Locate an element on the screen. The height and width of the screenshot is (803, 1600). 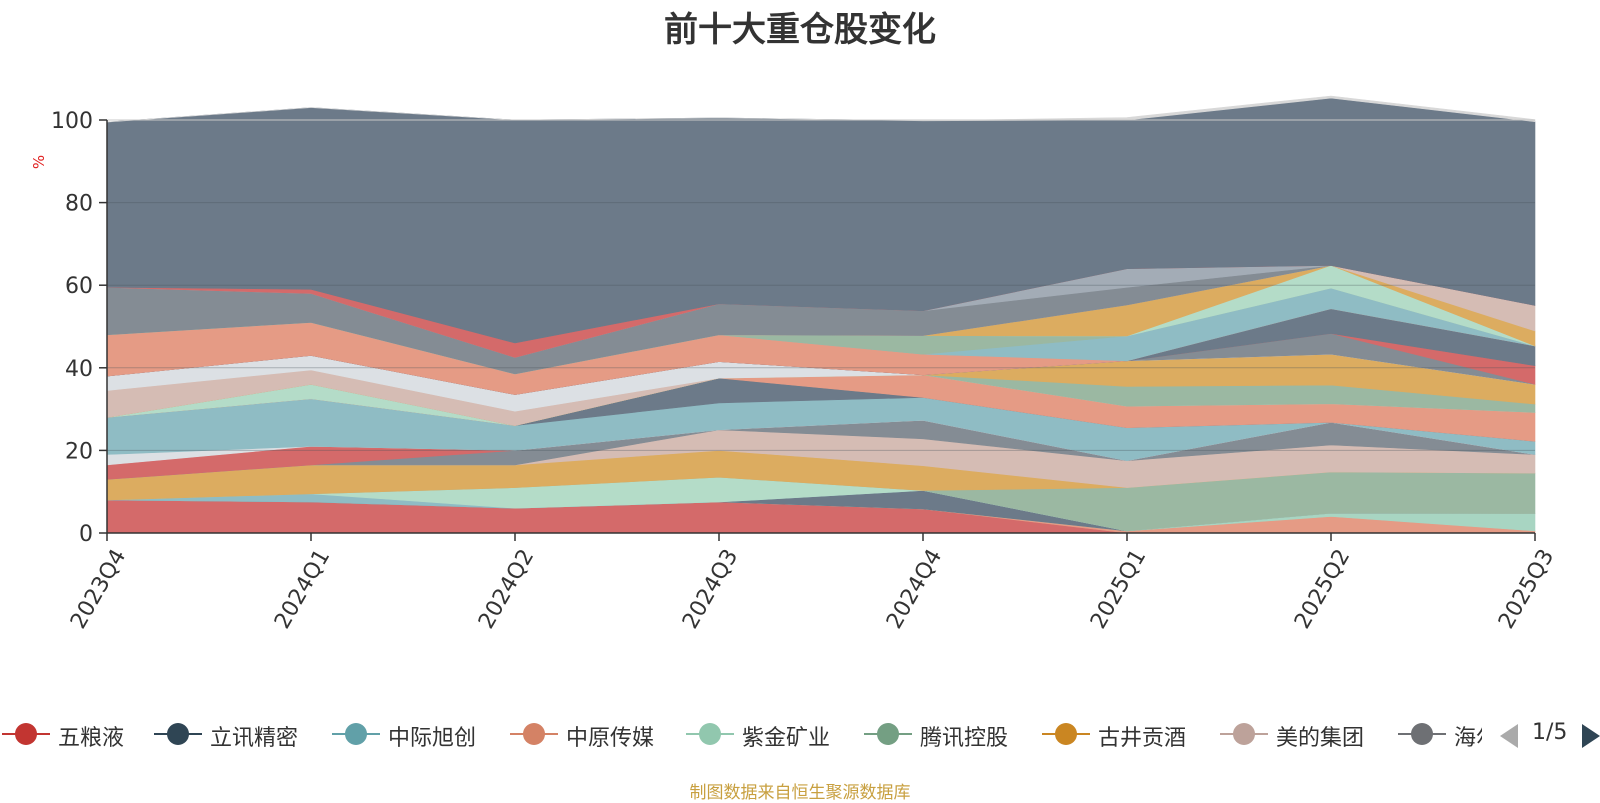
x-tick-label: 2025Q2 is located at coordinates (1322, 589).